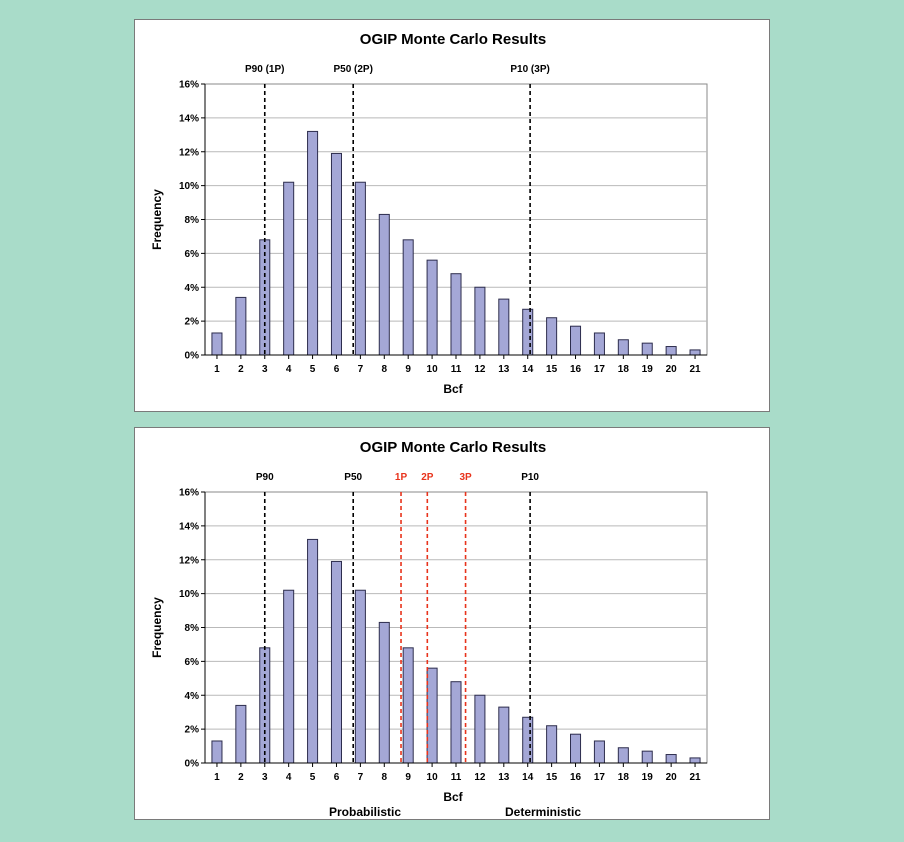  What do you see at coordinates (530, 477) in the screenshot?
I see `reference-line-label: P10` at bounding box center [530, 477].